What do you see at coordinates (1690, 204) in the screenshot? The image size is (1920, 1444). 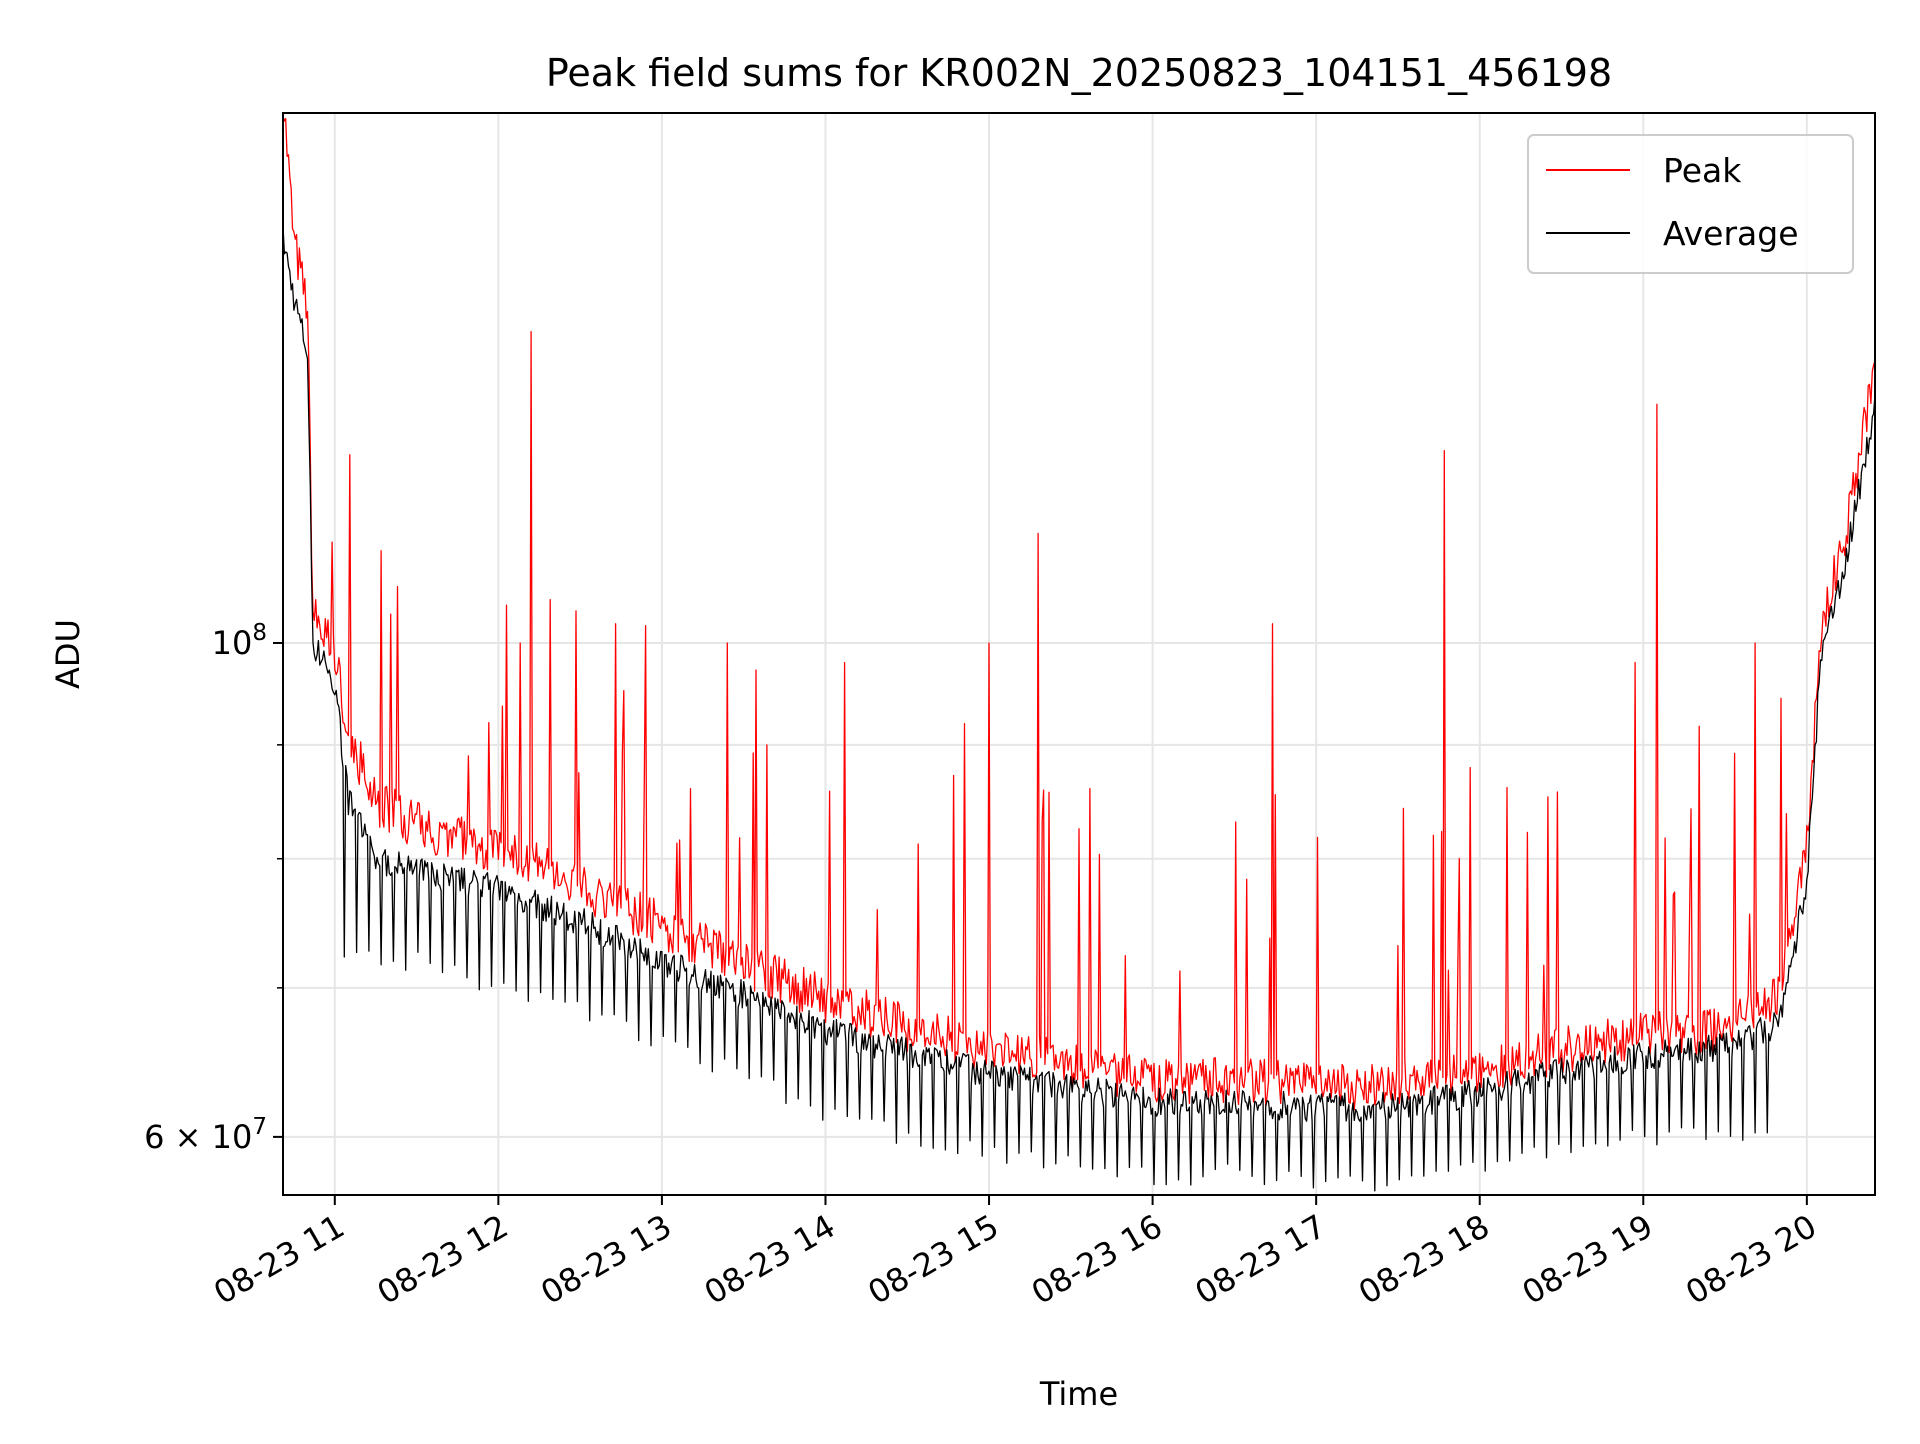 I see `legend: Peak Average` at bounding box center [1690, 204].